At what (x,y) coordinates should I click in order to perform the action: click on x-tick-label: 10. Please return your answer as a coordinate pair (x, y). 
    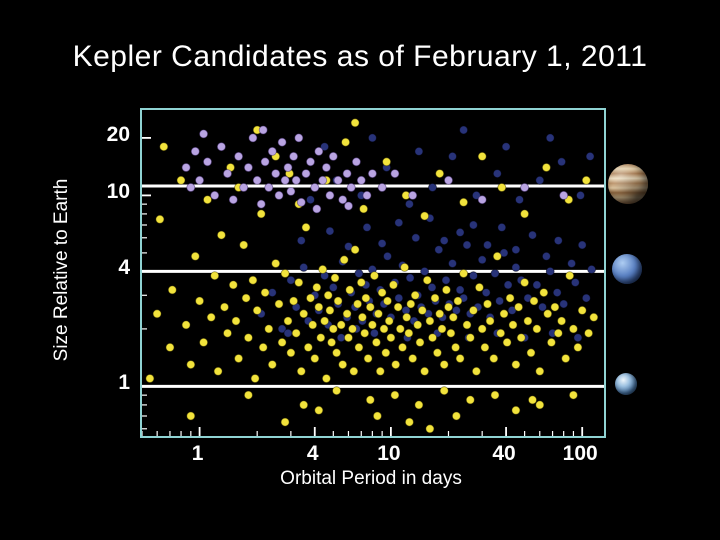
    Looking at the image, I should click on (389, 453).